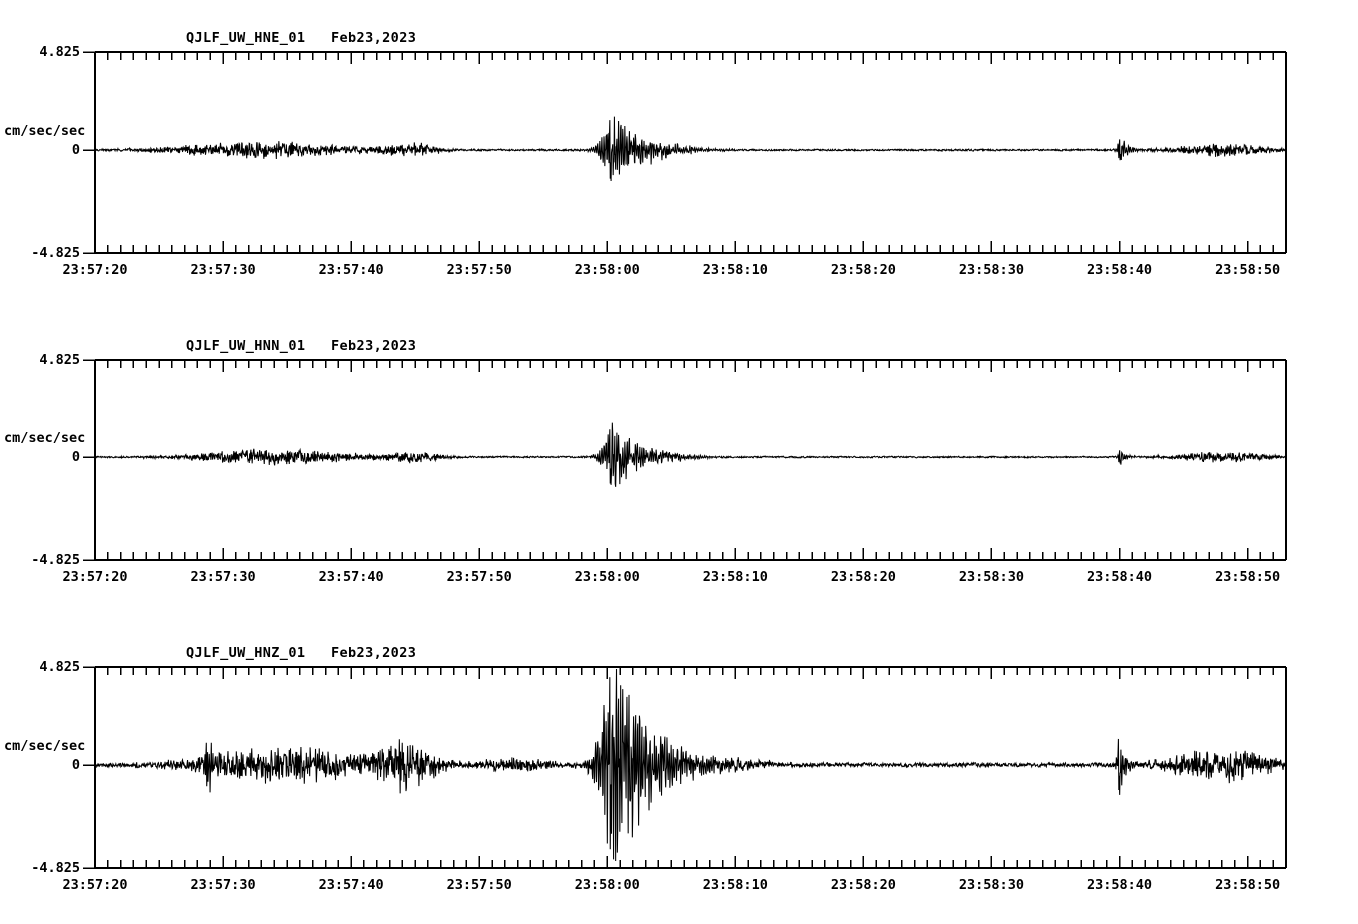 This screenshot has height=924, width=1358. Describe the element at coordinates (1248, 885) in the screenshot. I see `panel-hnz-xtick-9: 23:58:50` at that location.